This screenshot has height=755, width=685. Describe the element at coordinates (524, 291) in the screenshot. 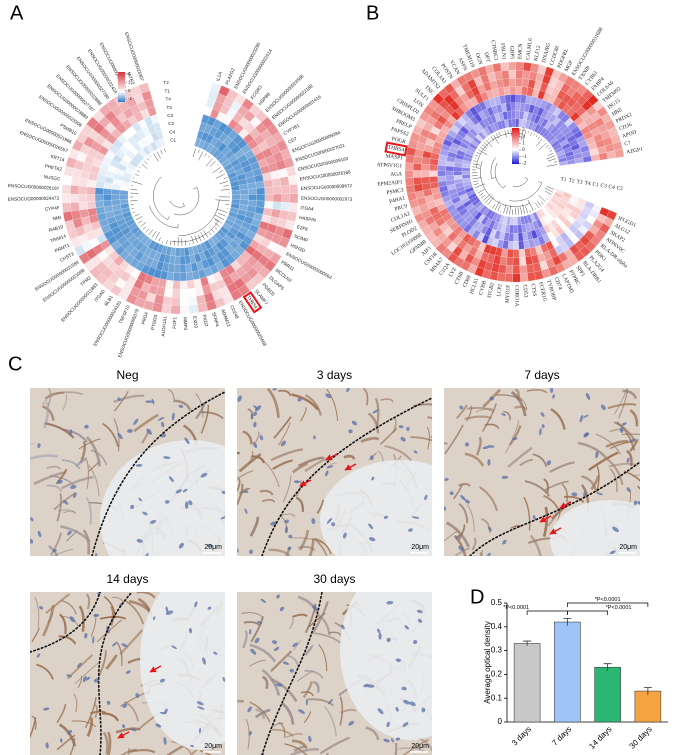

I see `gene-label: CD53` at that location.